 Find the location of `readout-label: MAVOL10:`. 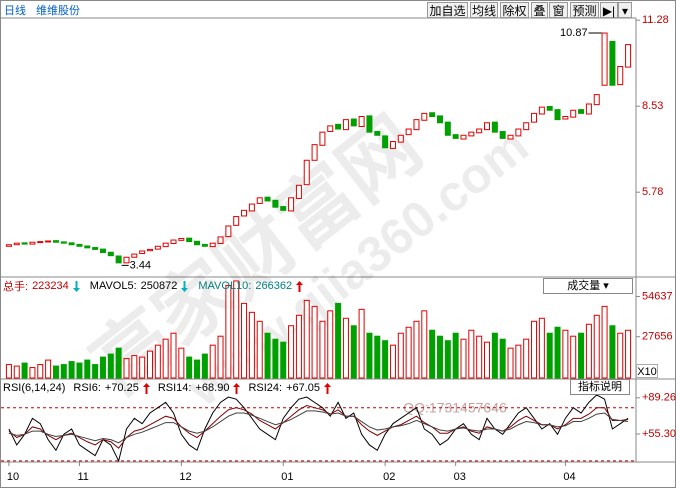

readout-label: MAVOL10: is located at coordinates (225, 286).